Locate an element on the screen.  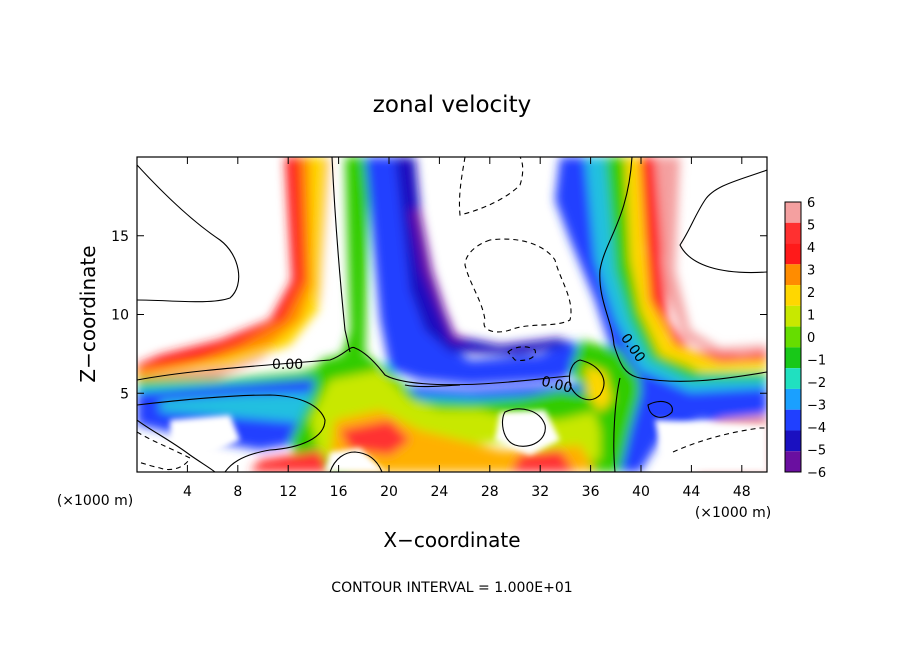
colorbar-label: −6 is located at coordinates (816, 473).